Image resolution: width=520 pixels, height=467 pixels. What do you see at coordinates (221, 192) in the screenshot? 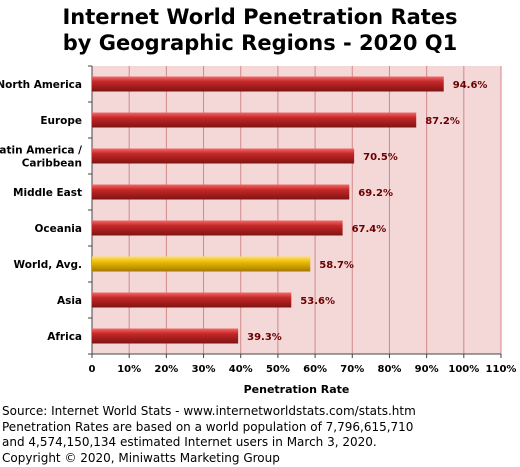
I see `bar-middle-east` at bounding box center [221, 192].